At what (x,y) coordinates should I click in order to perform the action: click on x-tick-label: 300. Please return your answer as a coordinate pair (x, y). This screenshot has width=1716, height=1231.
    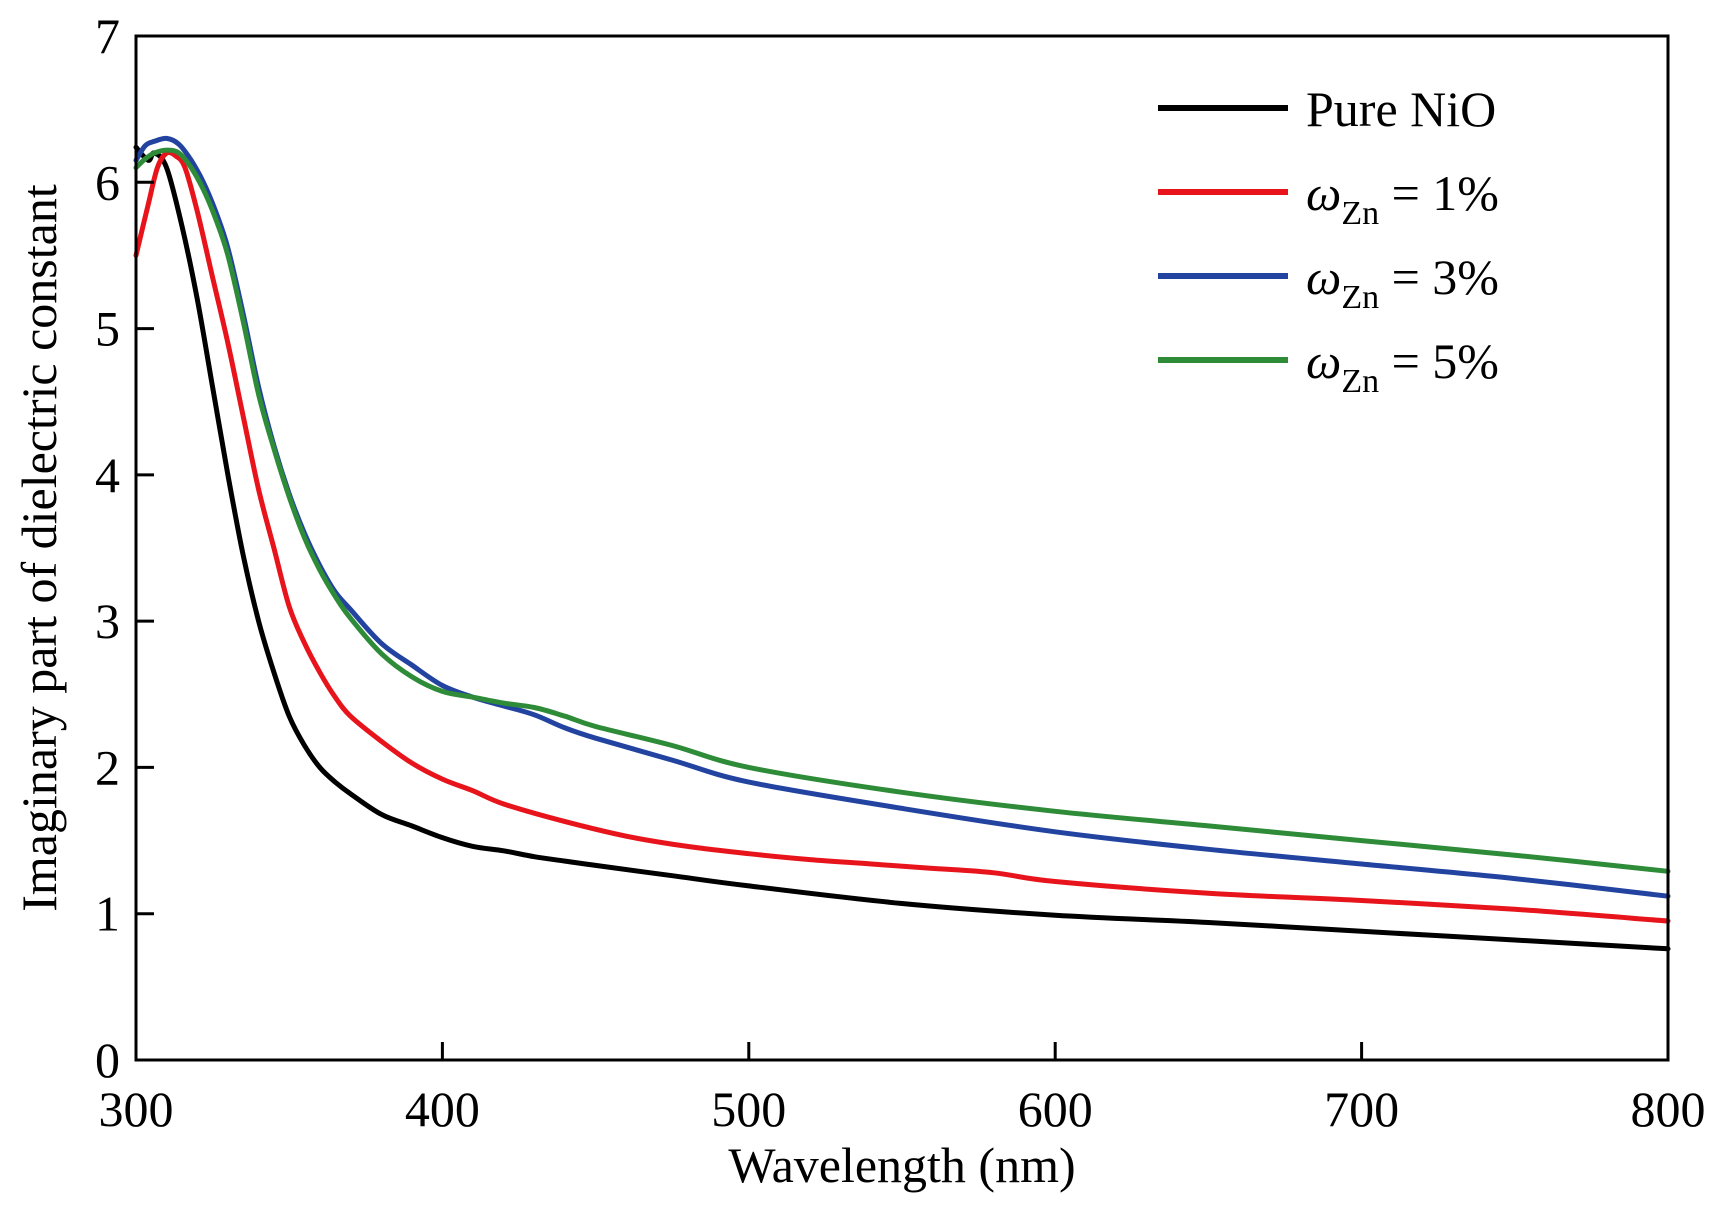
    Looking at the image, I should click on (136, 1109).